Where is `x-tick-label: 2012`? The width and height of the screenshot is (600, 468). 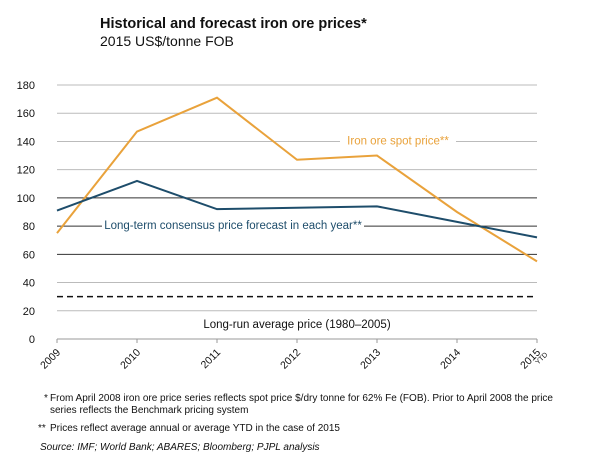 x-tick-label: 2012 is located at coordinates (290, 359).